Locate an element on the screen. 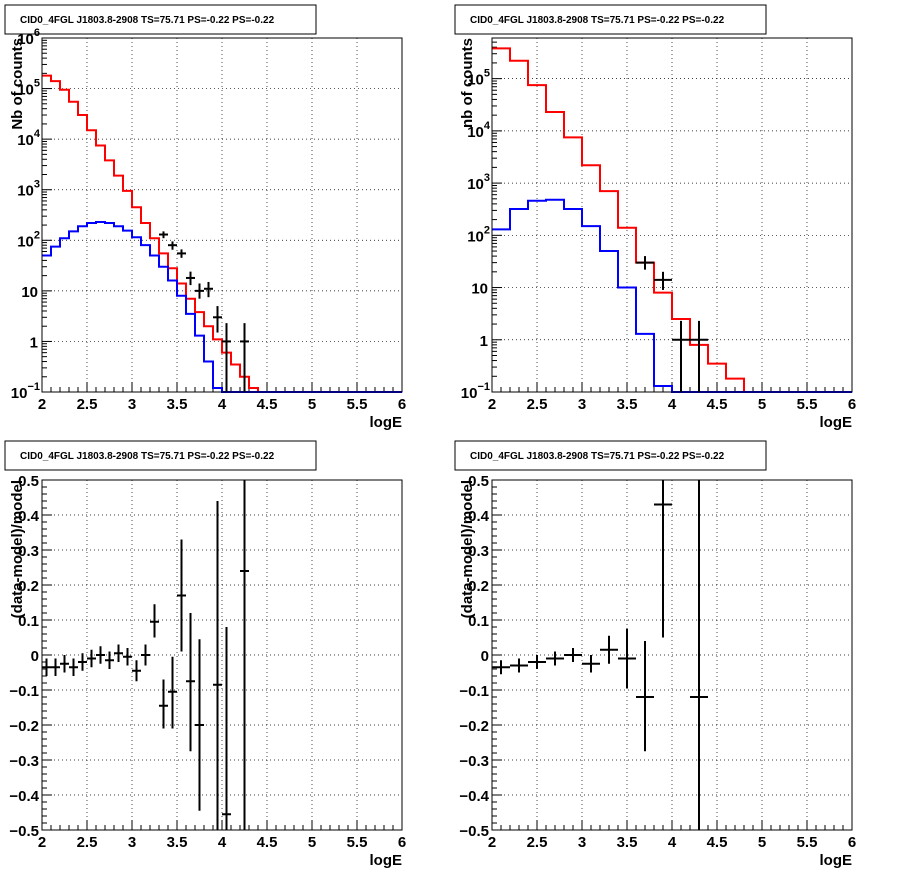 Image resolution: width=898 pixels, height=875 pixels. y-tick-label: 1 is located at coordinates (34, 342).